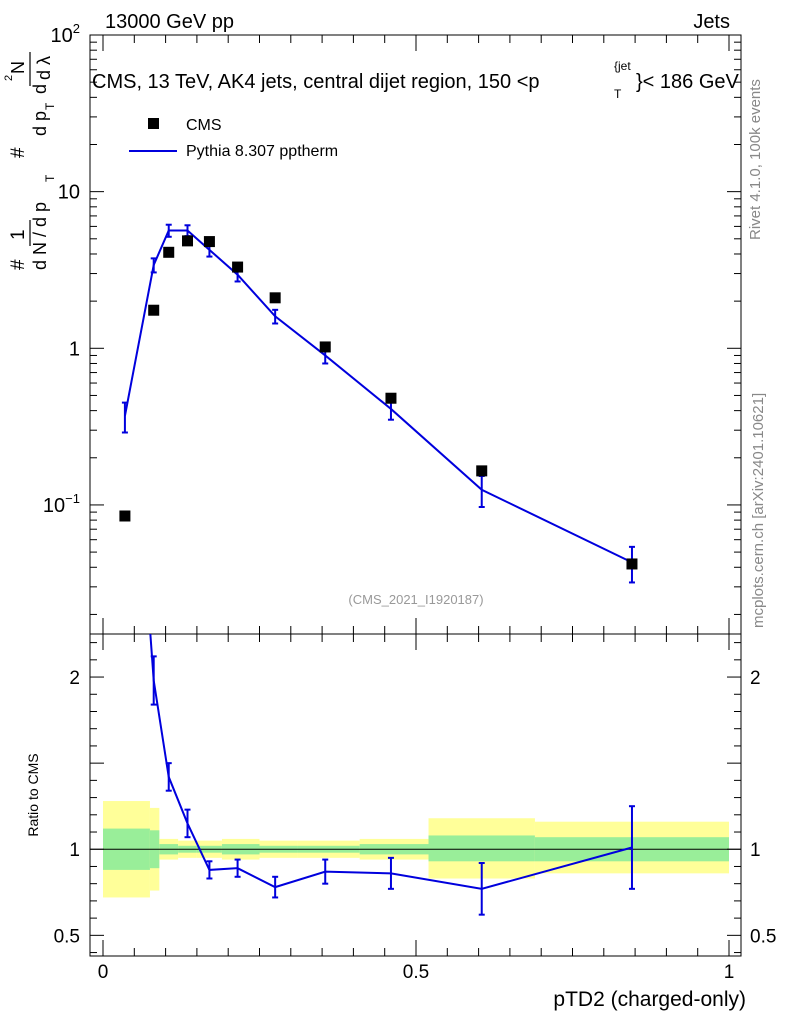 The width and height of the screenshot is (786, 1024). What do you see at coordinates (9, 78) in the screenshot?
I see `ylabel-sup-2: 2` at bounding box center [9, 78].